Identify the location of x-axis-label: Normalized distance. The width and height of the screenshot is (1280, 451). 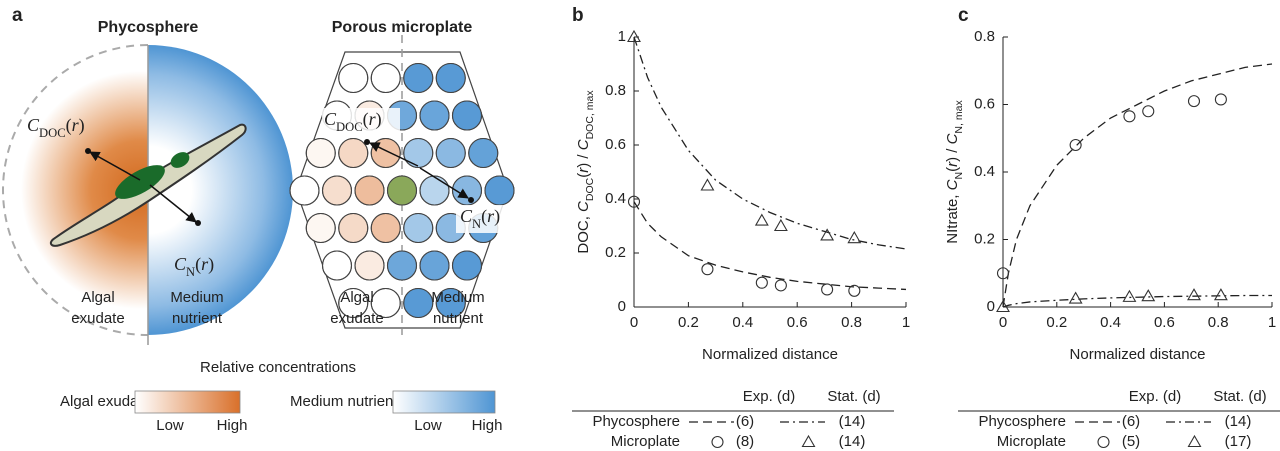
(1138, 354).